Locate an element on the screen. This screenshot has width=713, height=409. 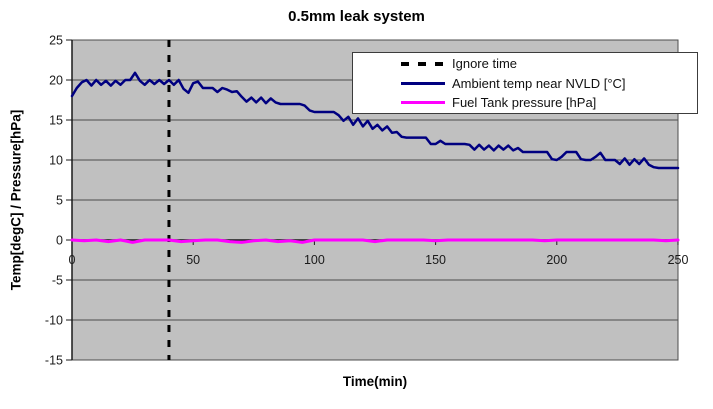
y-tick-label: 0 is located at coordinates (59, 241).